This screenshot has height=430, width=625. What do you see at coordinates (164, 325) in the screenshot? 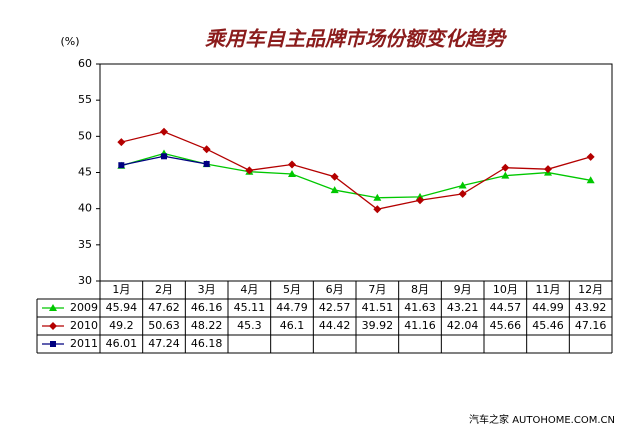
I see `table-value: 50.63` at bounding box center [164, 325].